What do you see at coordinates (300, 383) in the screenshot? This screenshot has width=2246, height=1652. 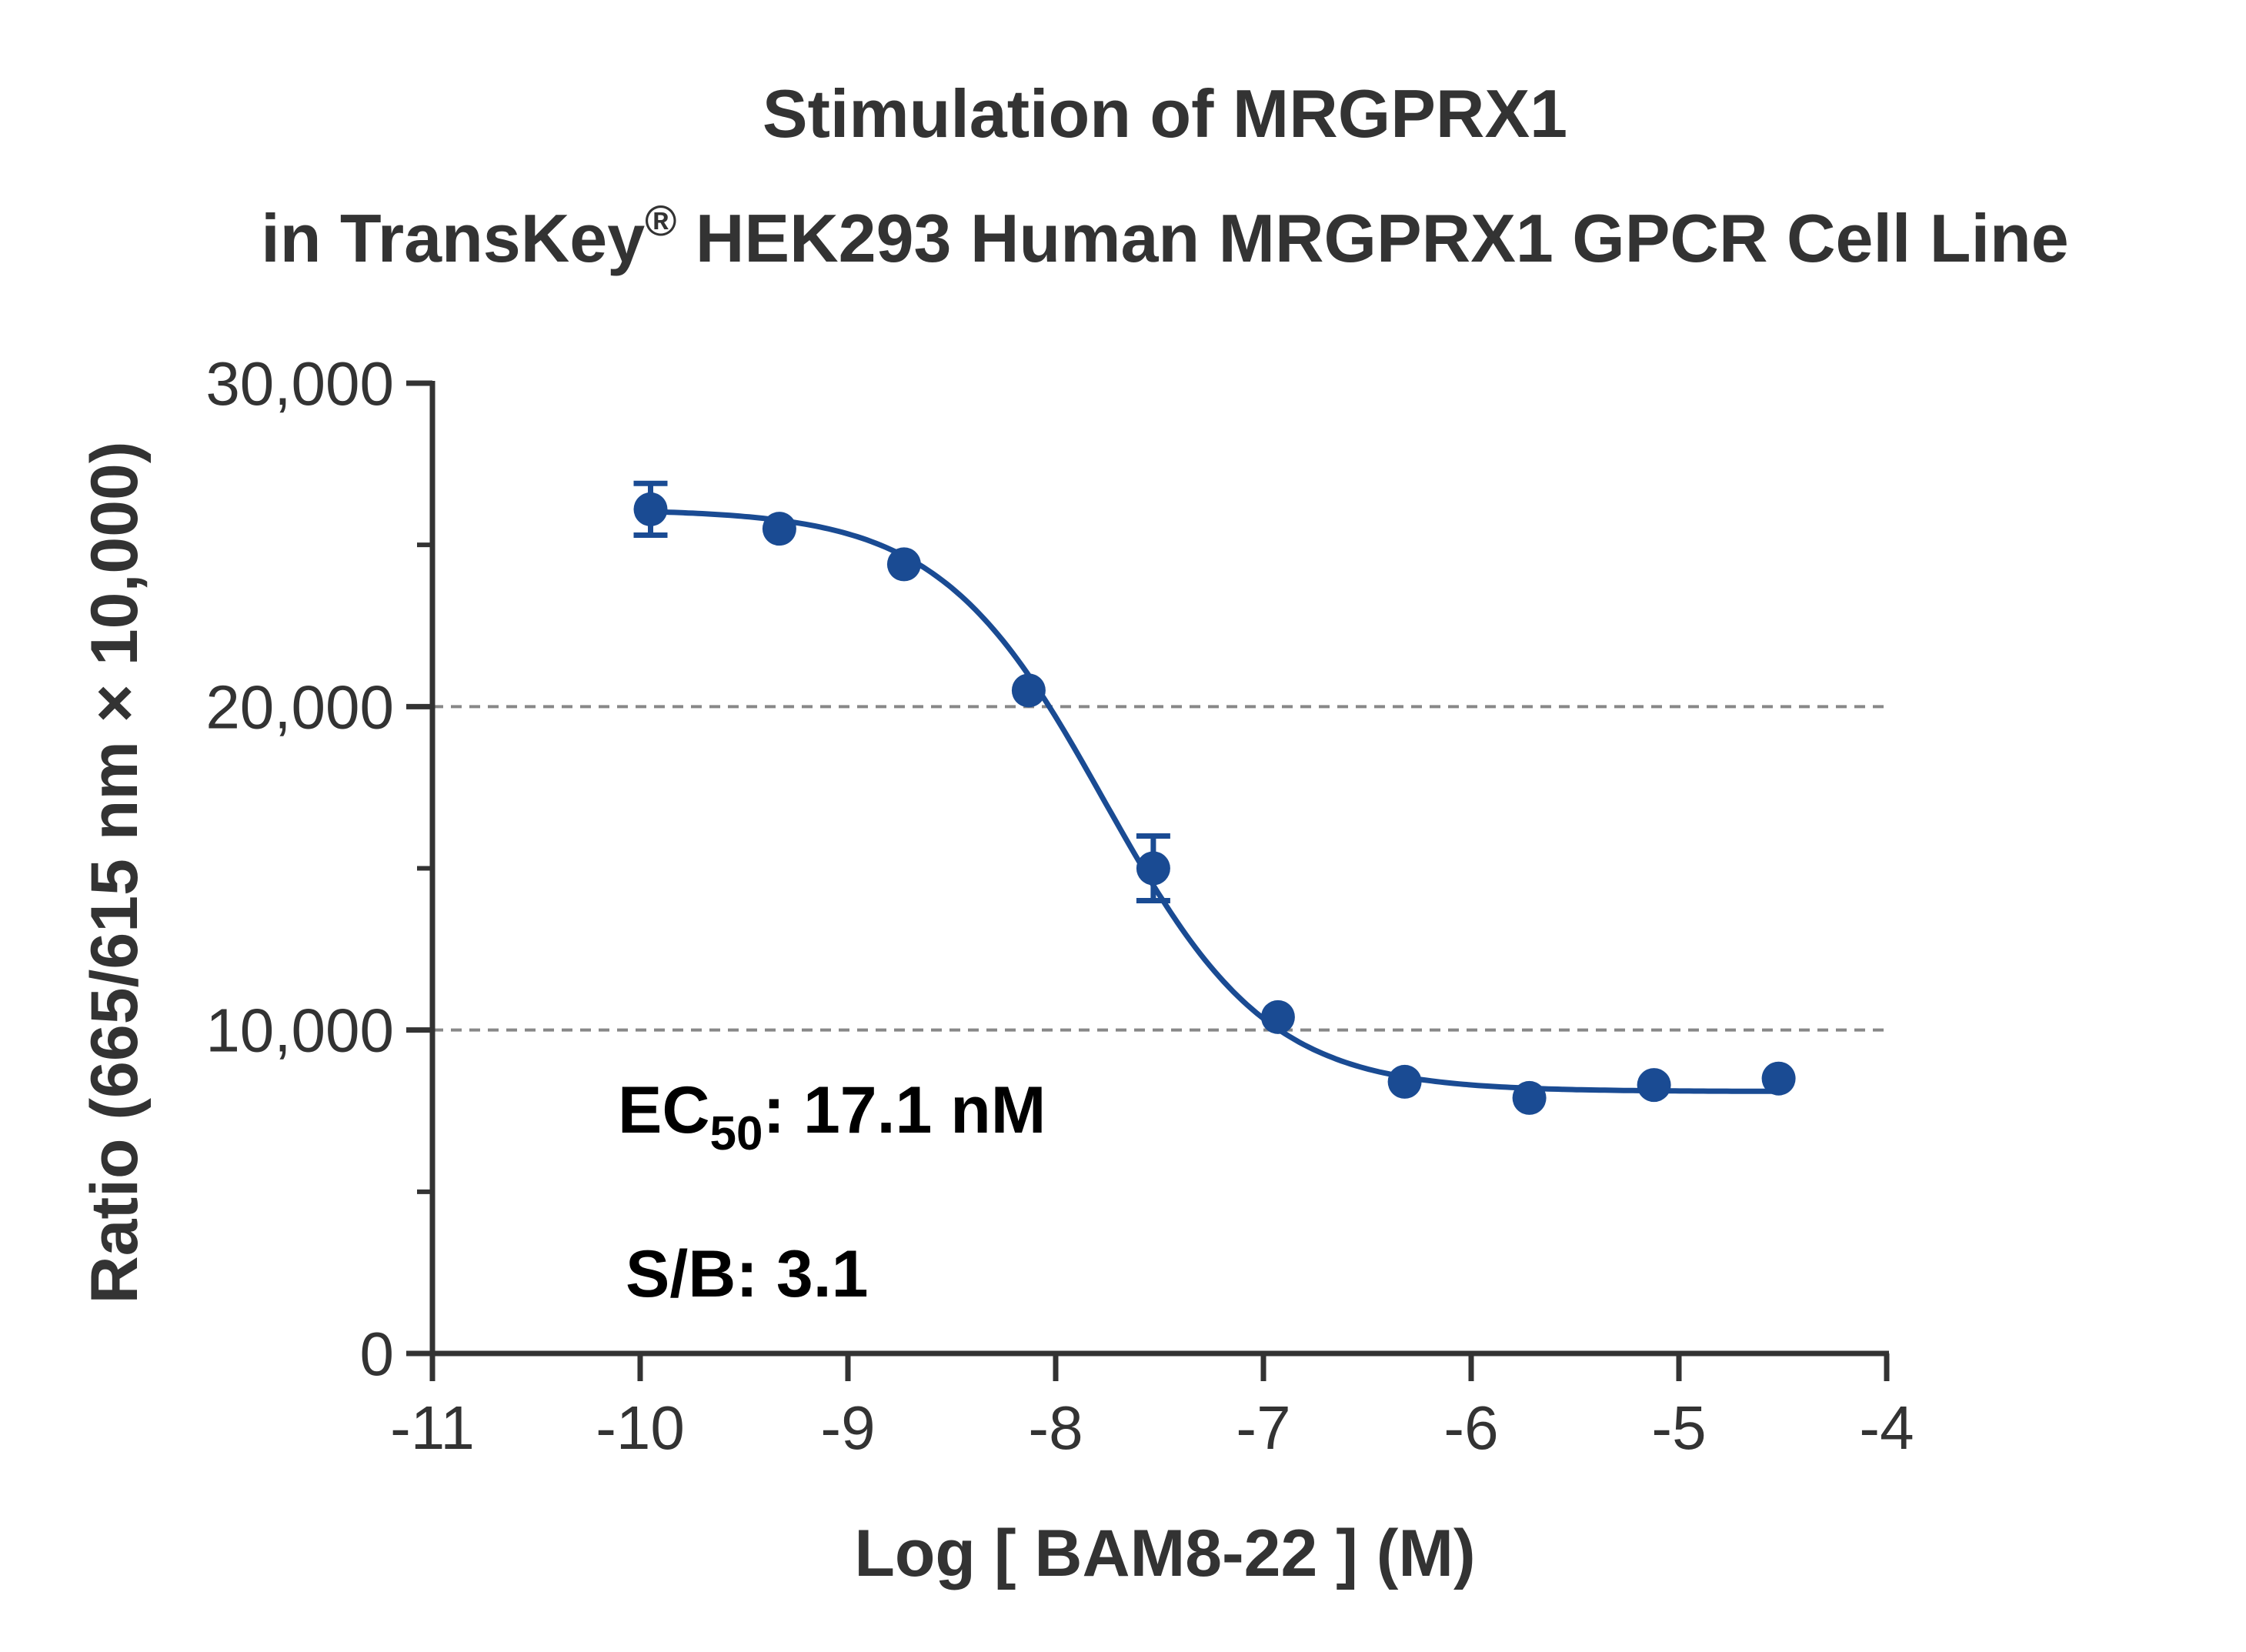 I see `y-tick-label: 30,000` at bounding box center [300, 383].